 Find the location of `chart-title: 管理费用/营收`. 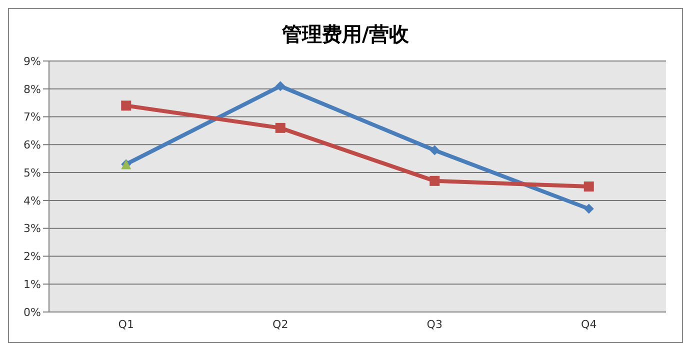

chart-title: 管理费用/营收 is located at coordinates (345, 34).